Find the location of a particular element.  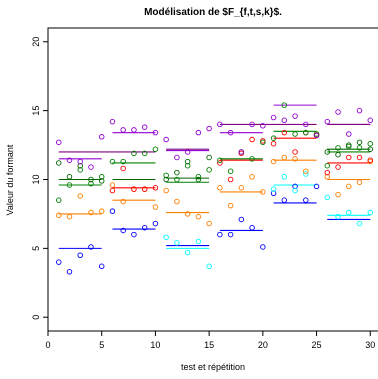

y-tick-label: 5 is located at coordinates (36, 248).